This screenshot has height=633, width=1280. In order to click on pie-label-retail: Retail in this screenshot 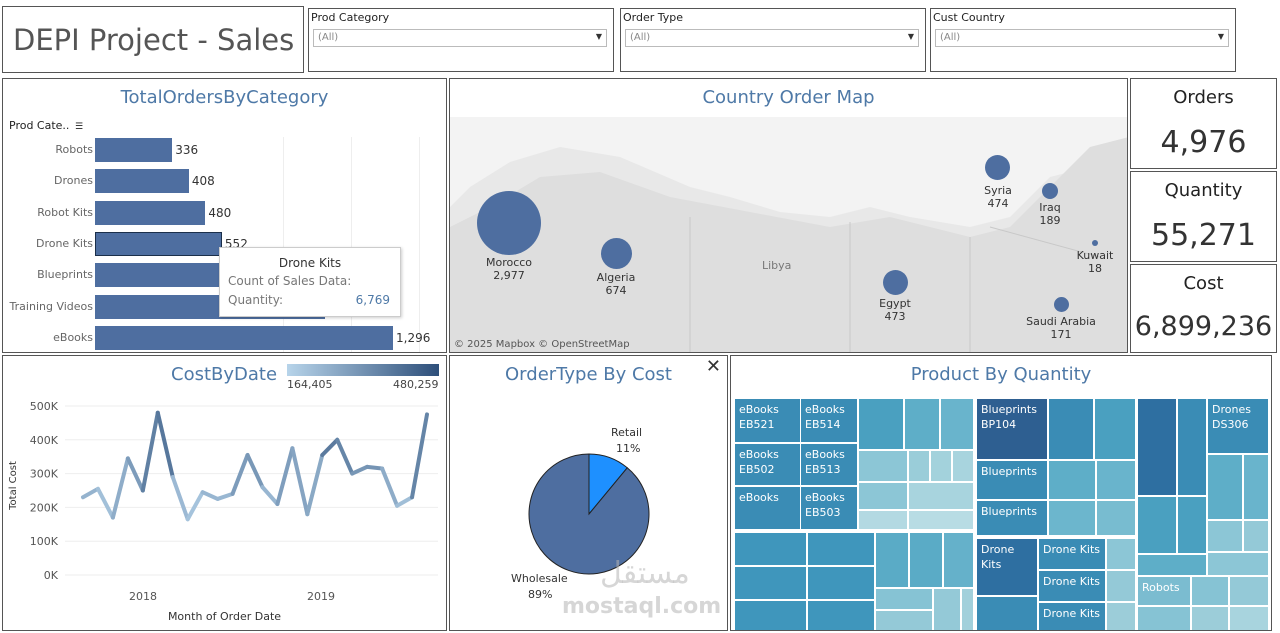, I will do `click(627, 432)`.